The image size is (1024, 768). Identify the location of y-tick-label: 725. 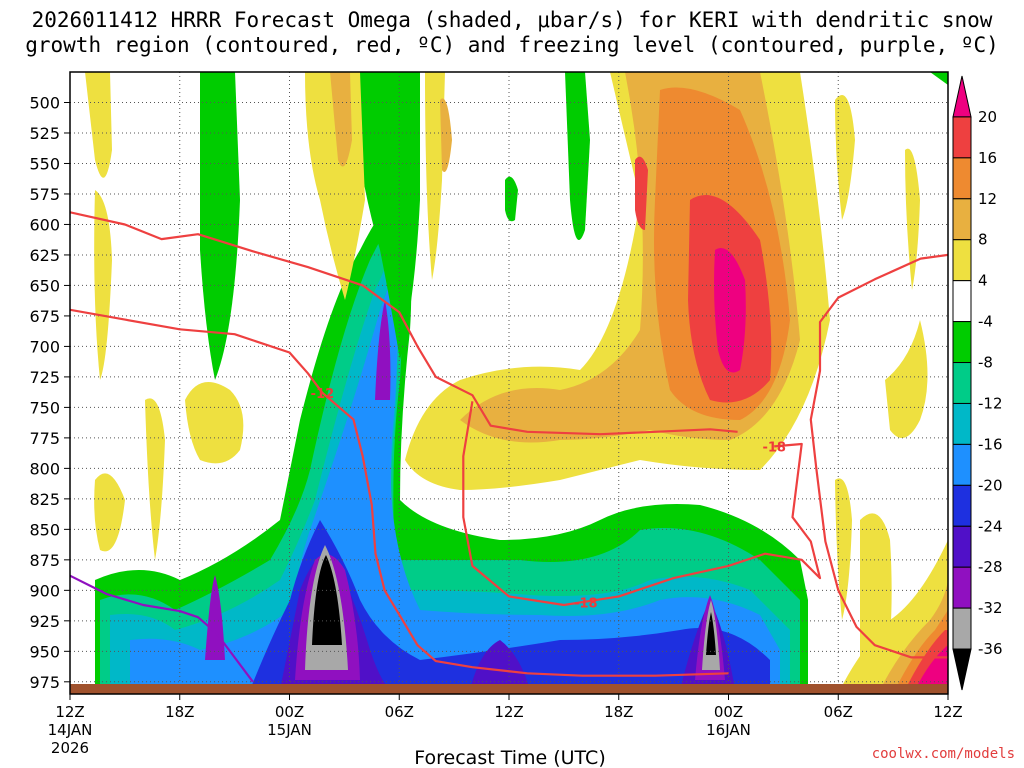
(44, 377).